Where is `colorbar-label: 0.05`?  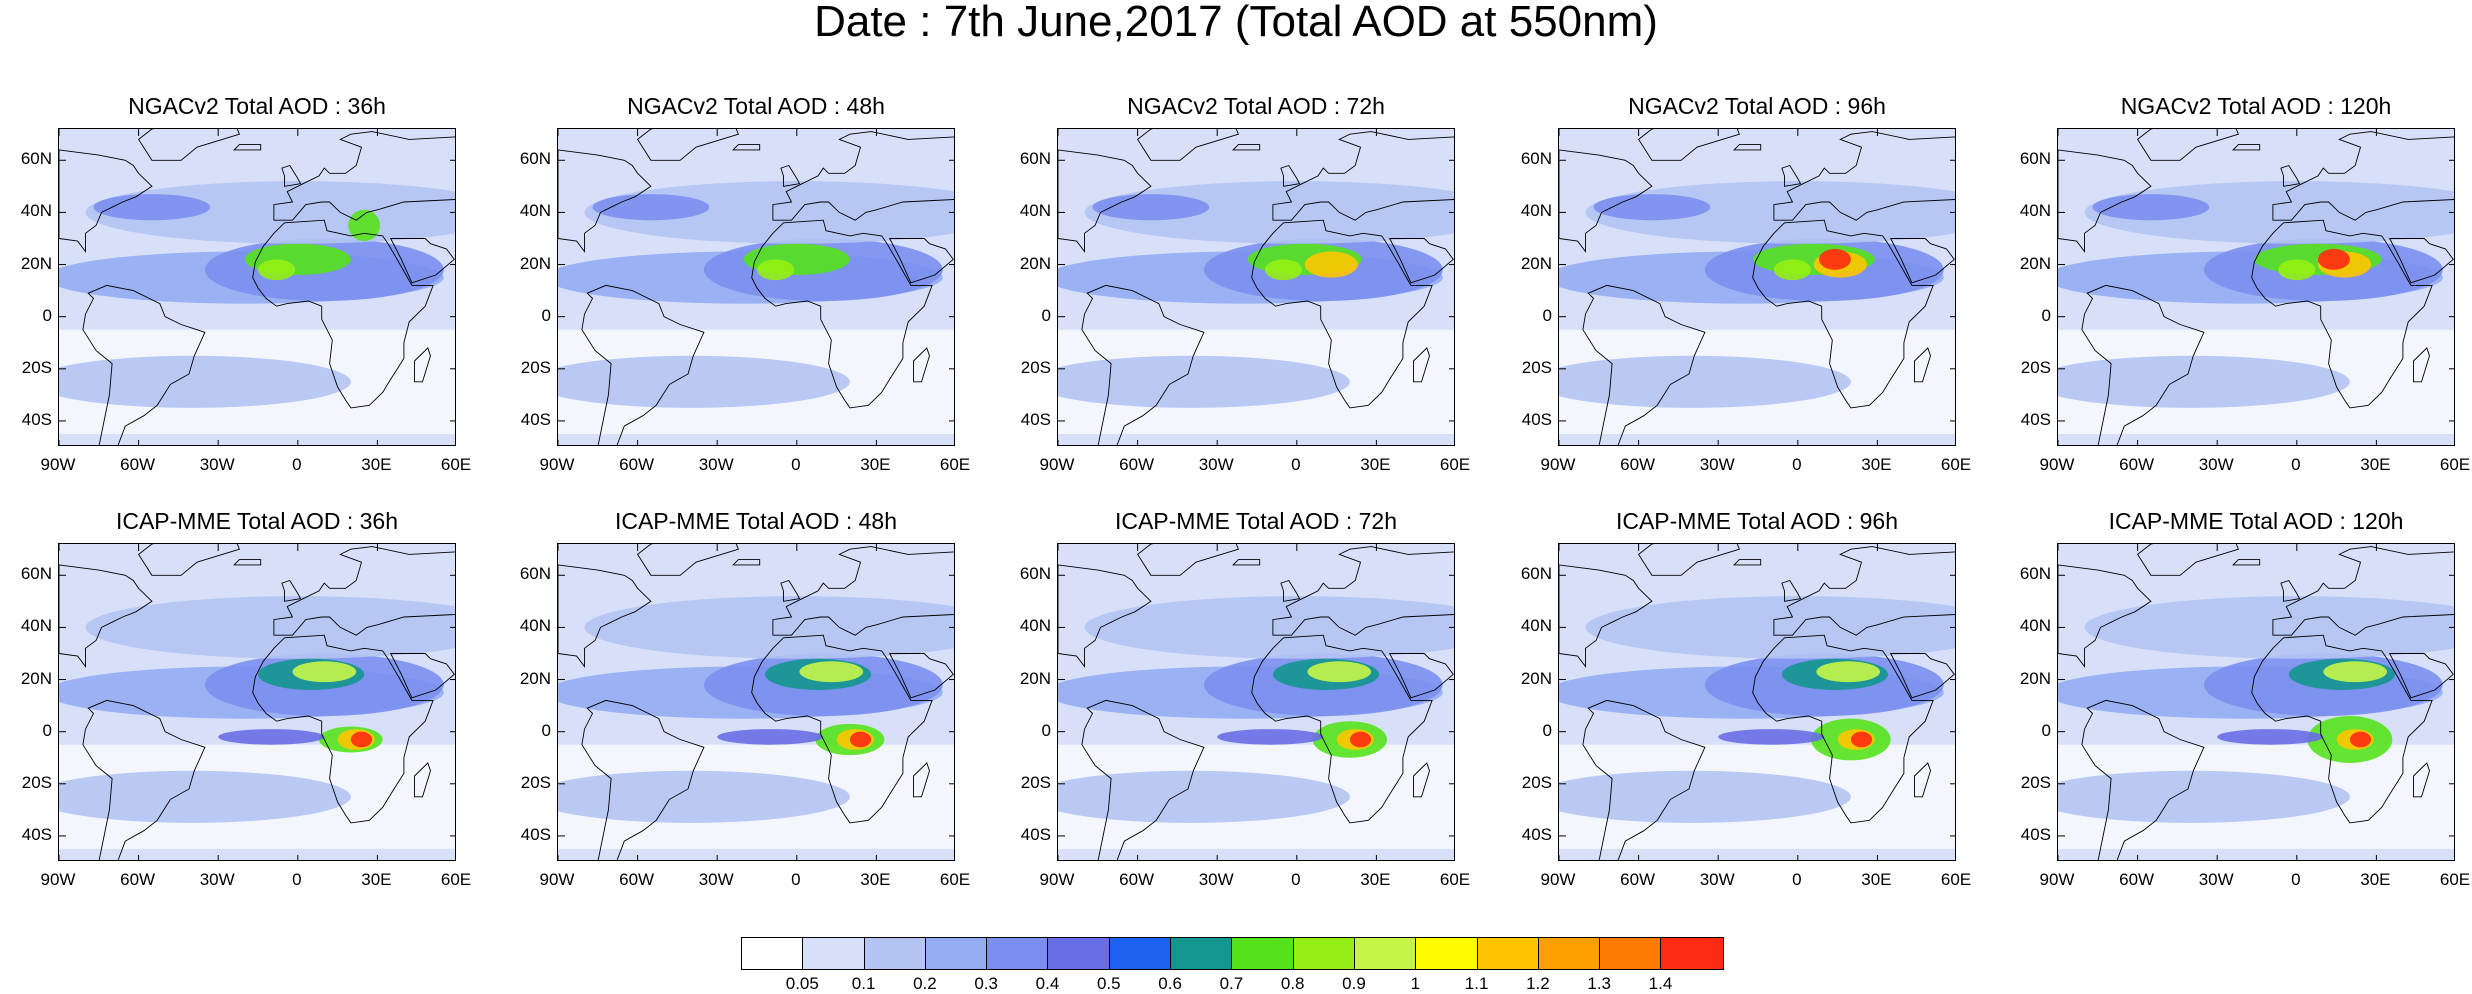 colorbar-label: 0.05 is located at coordinates (802, 983).